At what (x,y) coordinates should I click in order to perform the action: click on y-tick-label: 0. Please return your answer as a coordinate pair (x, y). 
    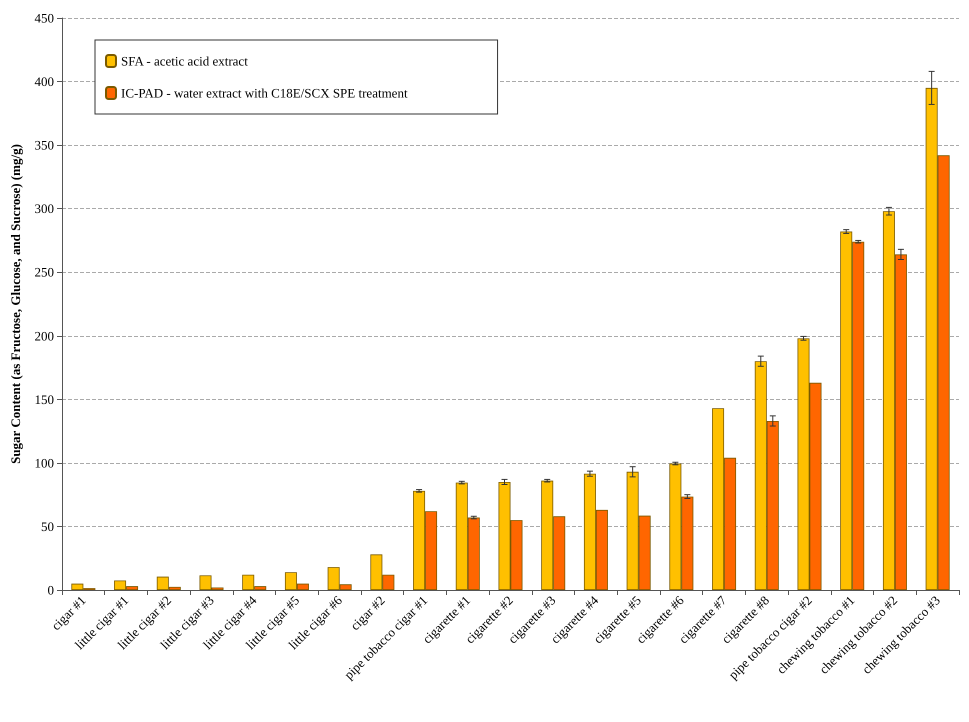
    Looking at the image, I should click on (51, 590).